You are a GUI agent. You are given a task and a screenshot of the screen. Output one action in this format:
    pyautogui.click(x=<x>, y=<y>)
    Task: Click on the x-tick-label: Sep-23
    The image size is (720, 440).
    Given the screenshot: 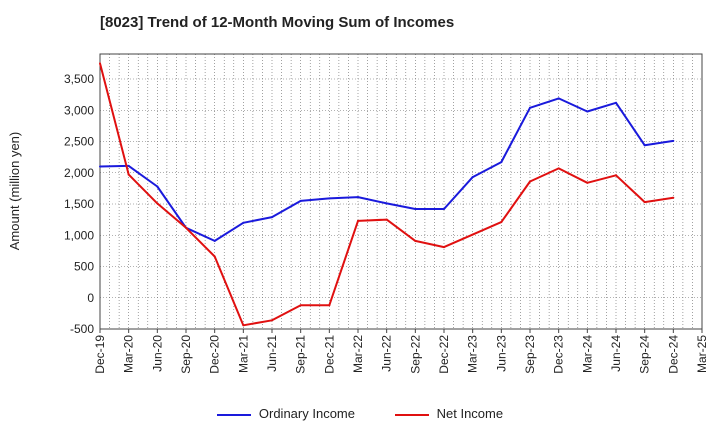 What is the action you would take?
    pyautogui.click(x=530, y=354)
    